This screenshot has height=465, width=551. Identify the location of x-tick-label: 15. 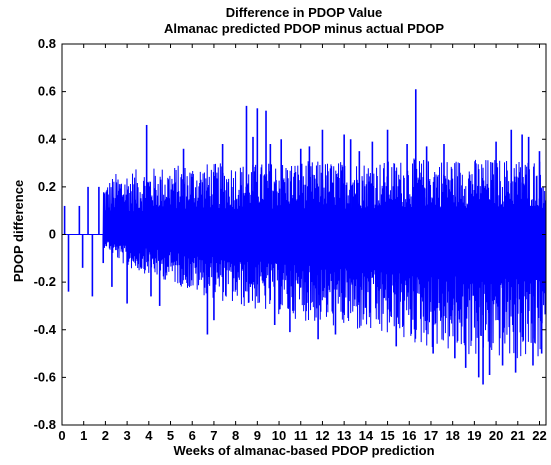
(387, 435).